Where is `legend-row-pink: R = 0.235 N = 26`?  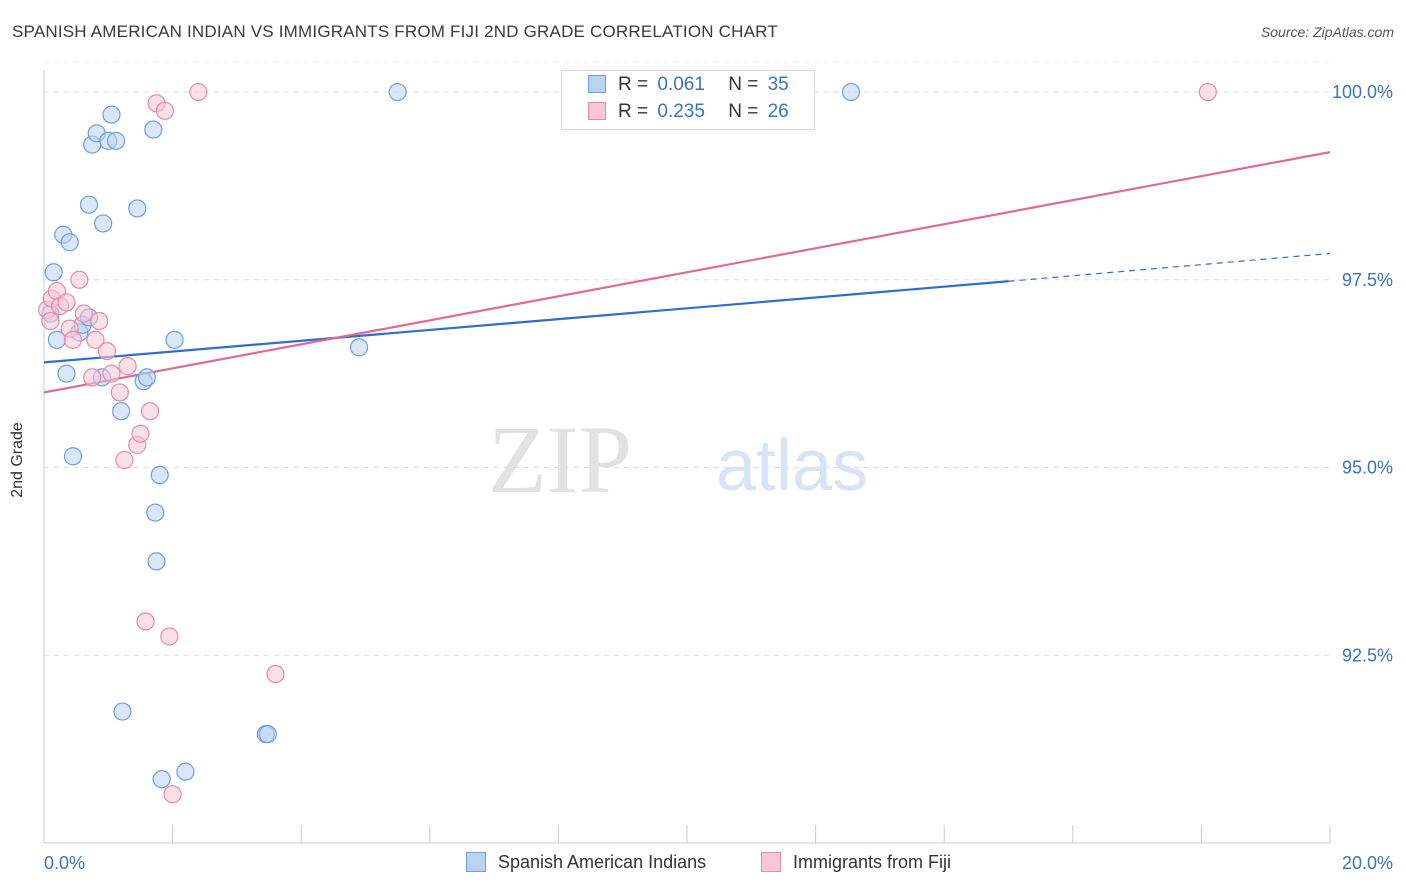
legend-row-pink: R = 0.235 N = 26 is located at coordinates (688, 113).